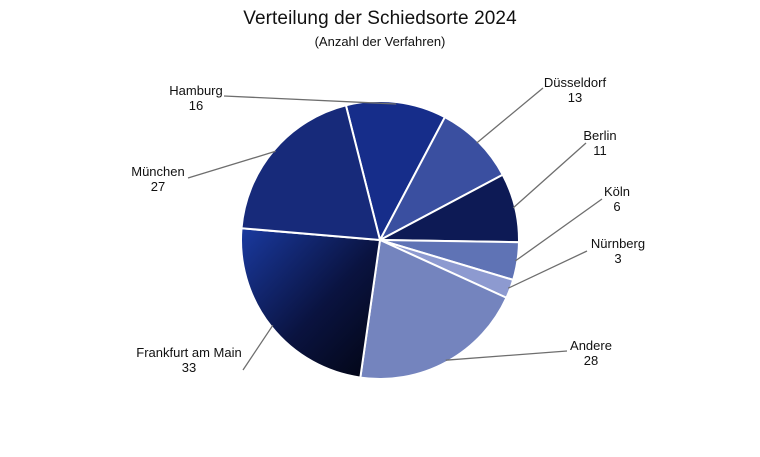 The height and width of the screenshot is (457, 760). Describe the element at coordinates (616, 206) in the screenshot. I see `slice-value-koeln: 6` at that location.